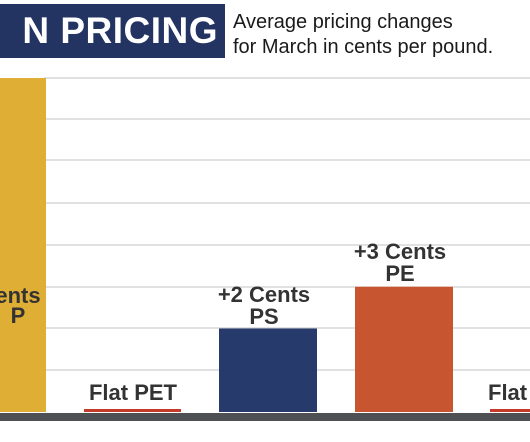  What do you see at coordinates (508, 392) in the screenshot?
I see `data-label-4-0: Flat` at bounding box center [508, 392].